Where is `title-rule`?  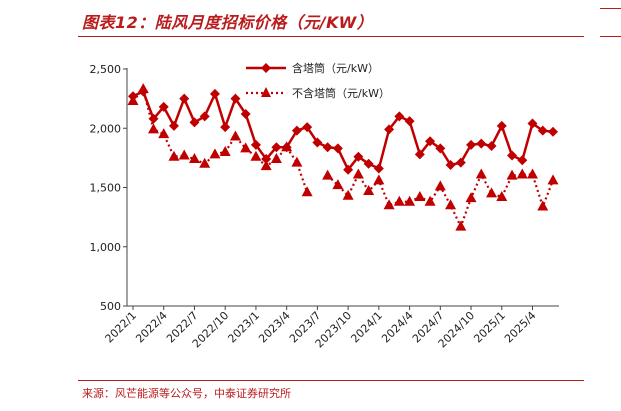 title-rule is located at coordinates (331, 36).